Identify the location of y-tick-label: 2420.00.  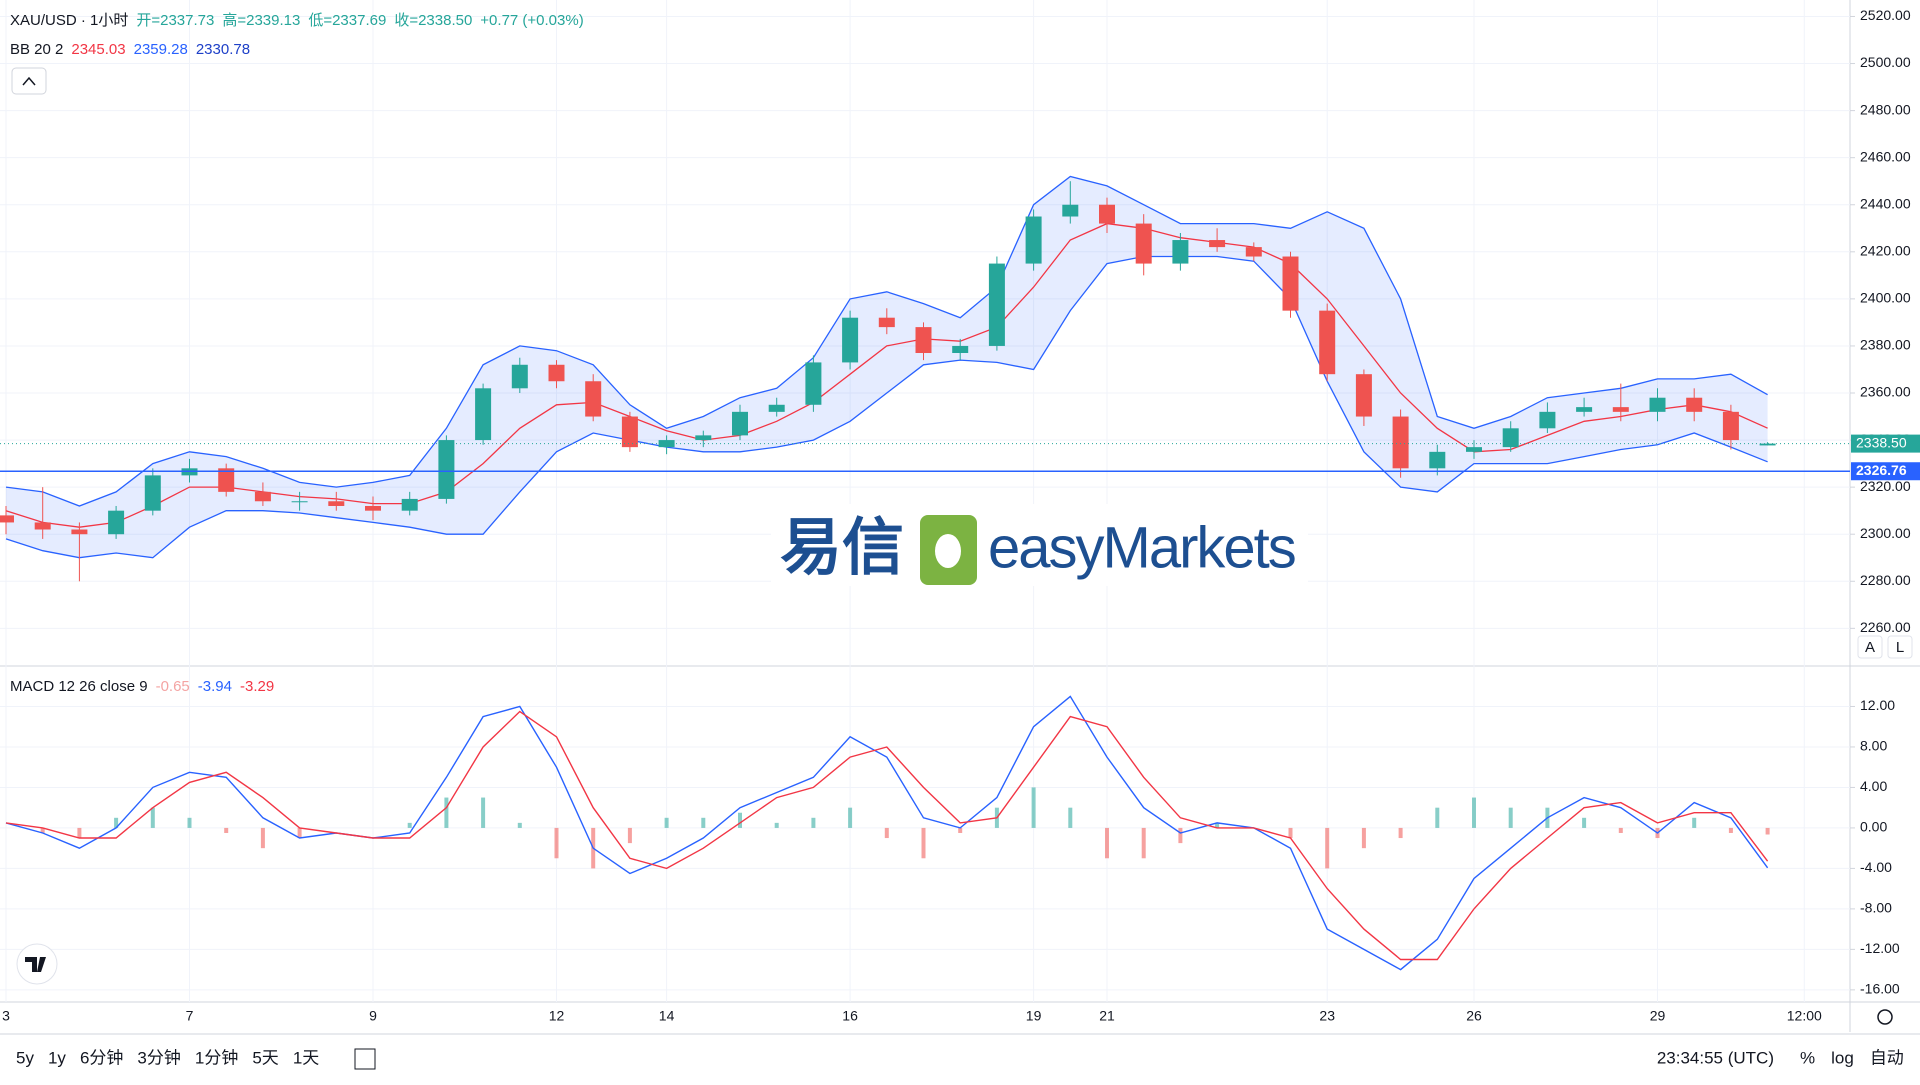
(1885, 251).